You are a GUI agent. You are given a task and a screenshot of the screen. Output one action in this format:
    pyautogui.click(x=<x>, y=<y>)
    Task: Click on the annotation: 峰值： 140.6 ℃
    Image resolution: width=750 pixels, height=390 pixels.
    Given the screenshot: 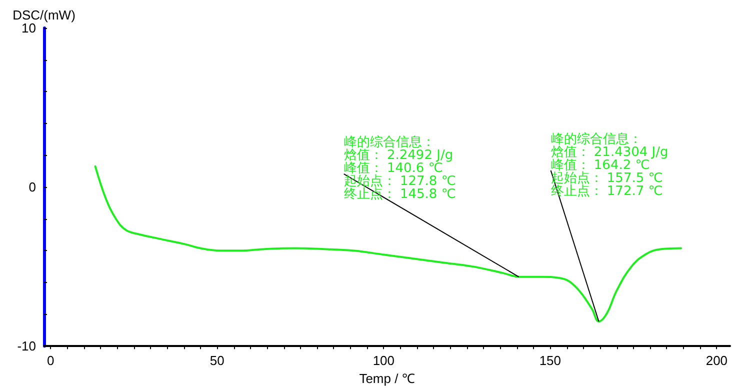 What is the action you would take?
    pyautogui.click(x=393, y=168)
    